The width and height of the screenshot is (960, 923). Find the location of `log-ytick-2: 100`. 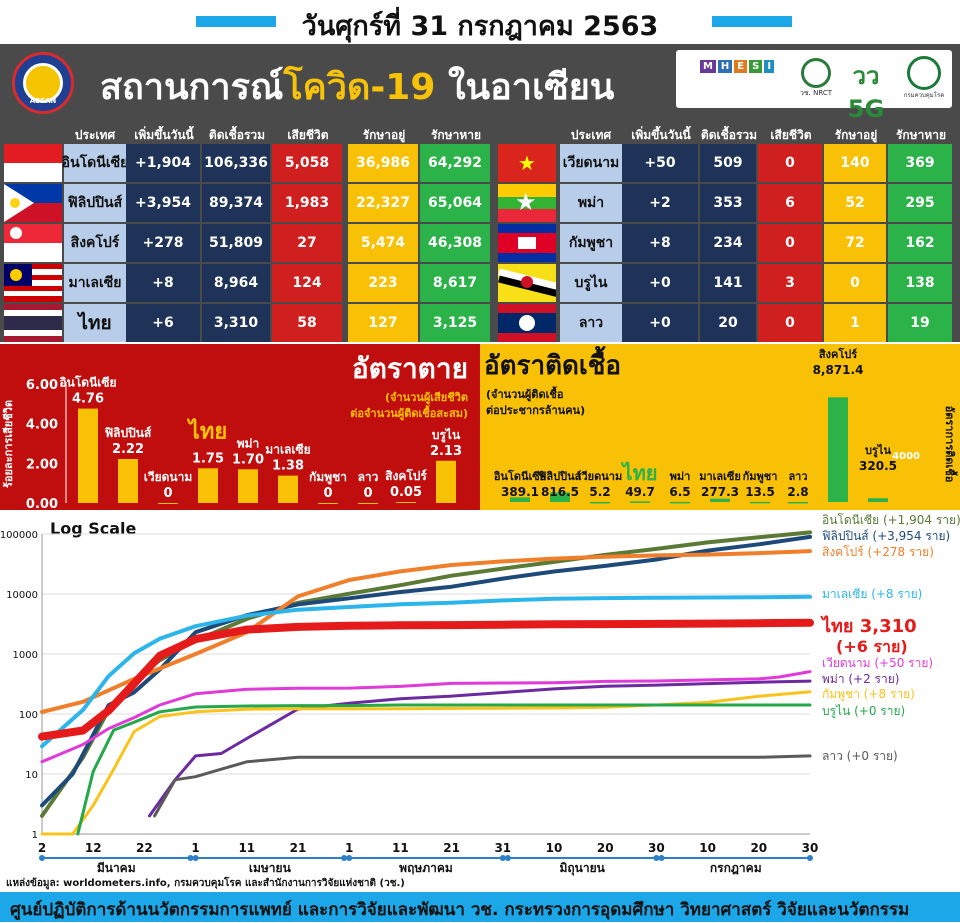

log-ytick-2: 100 is located at coordinates (28, 715).